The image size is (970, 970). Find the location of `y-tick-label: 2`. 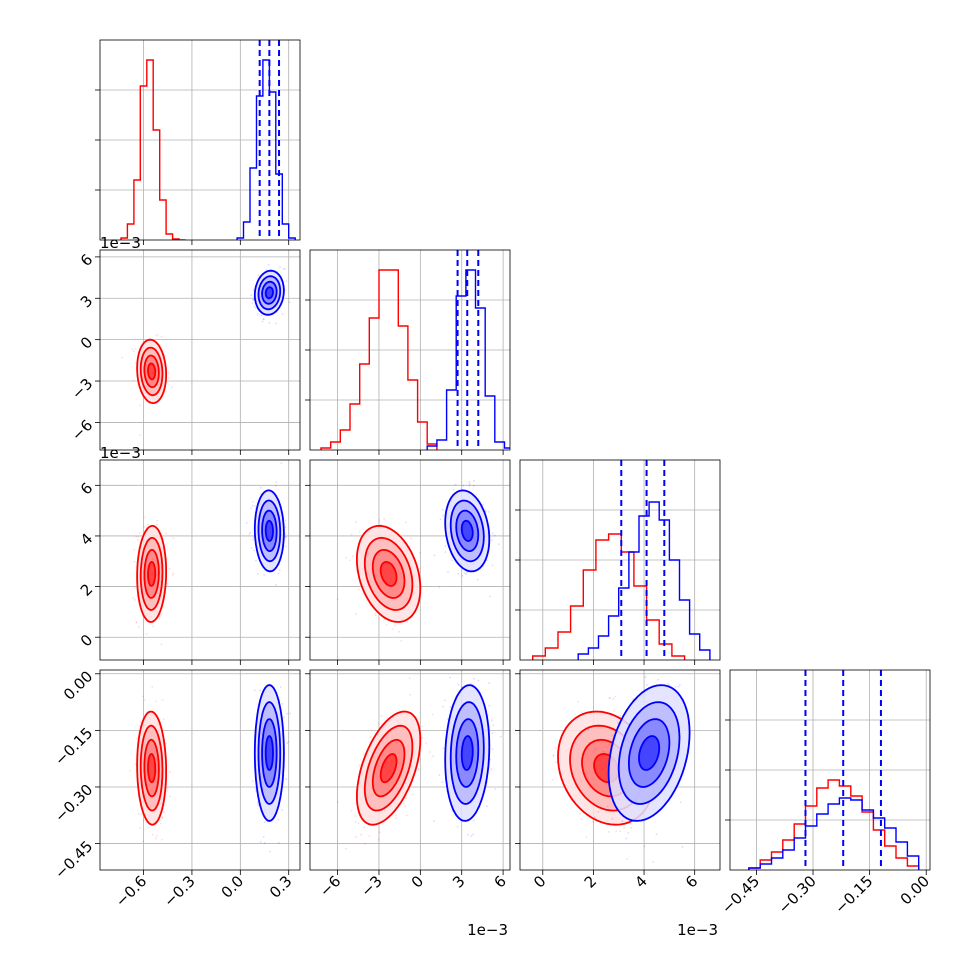

y-tick-label: 2 is located at coordinates (86, 589).